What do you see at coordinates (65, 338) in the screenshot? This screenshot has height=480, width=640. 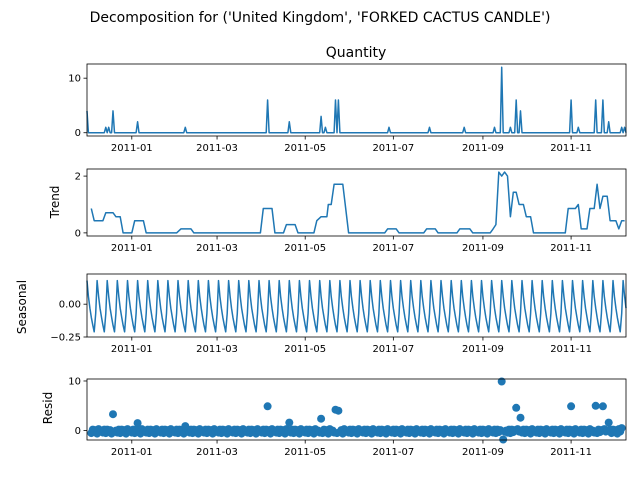 I see `y-tick-label: −0.25` at bounding box center [65, 338].